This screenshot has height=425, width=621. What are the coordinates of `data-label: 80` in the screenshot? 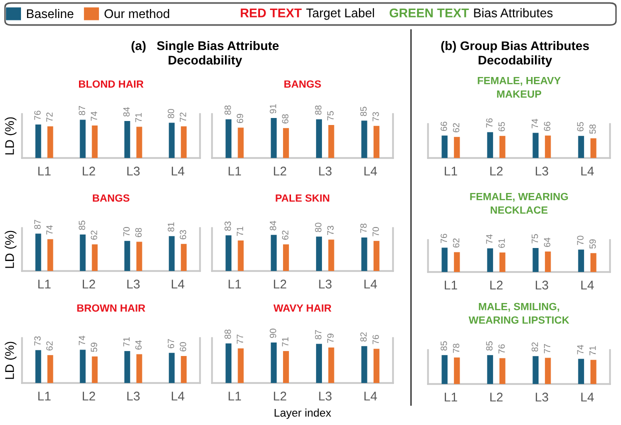 It's located at (318, 227).